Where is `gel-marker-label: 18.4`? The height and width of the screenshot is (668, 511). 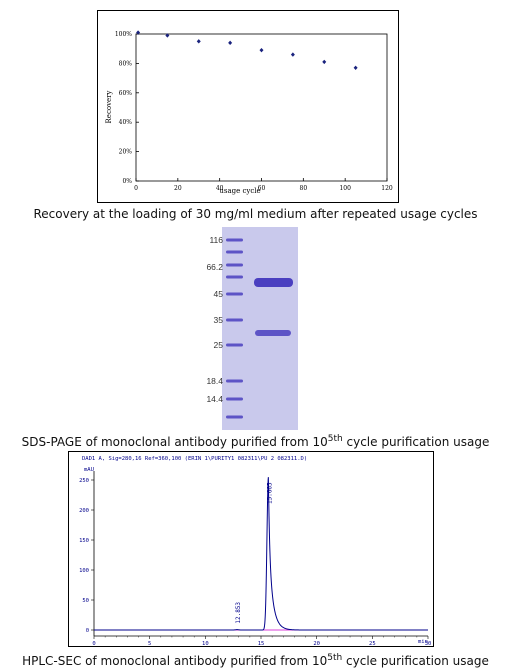 gel-marker-label: 18.4 is located at coordinates (214, 381).